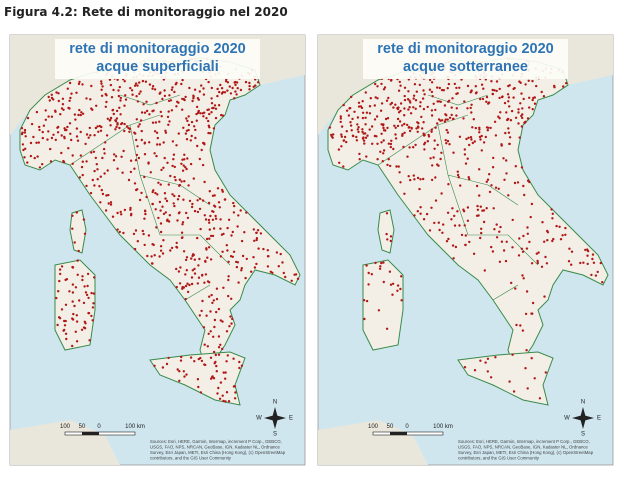 This screenshot has width=625, height=485. What do you see at coordinates (599, 419) in the screenshot?
I see `compass-label: E` at bounding box center [599, 419].